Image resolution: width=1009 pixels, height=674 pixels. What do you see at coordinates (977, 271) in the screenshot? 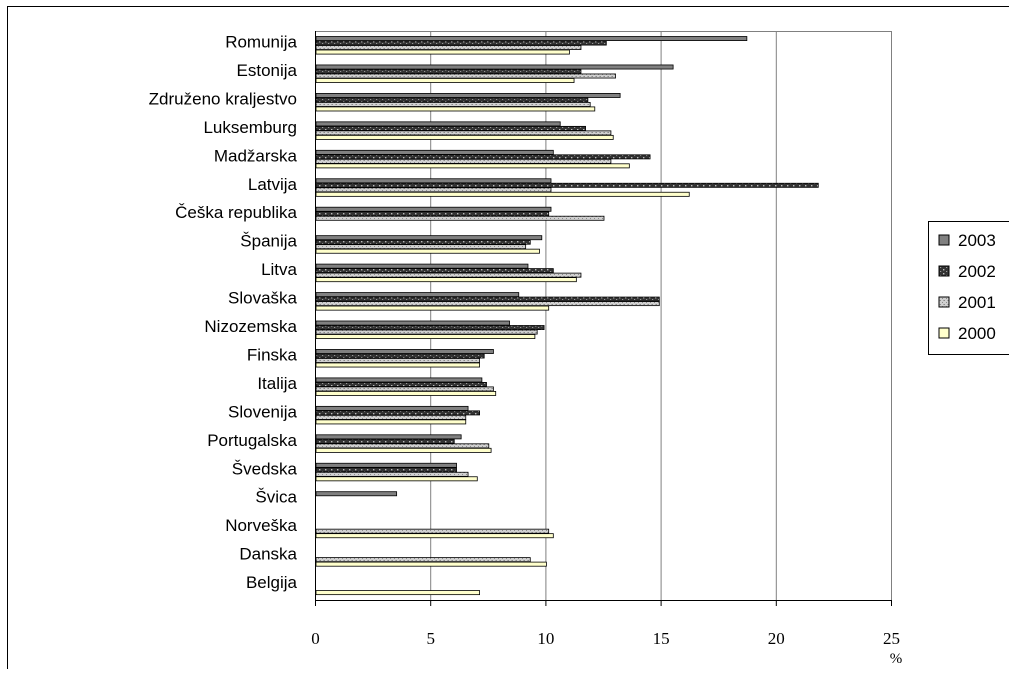
I see `legend-label: 2002` at bounding box center [977, 271].